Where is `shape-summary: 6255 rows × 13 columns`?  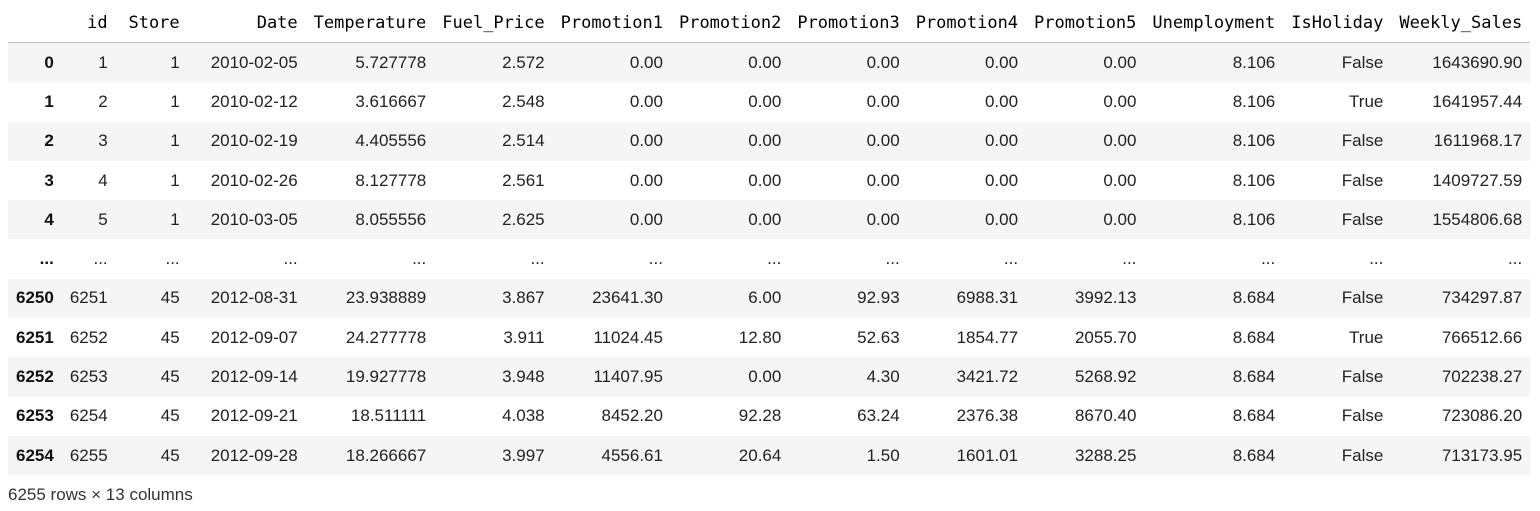
shape-summary: 6255 rows × 13 columns is located at coordinates (100, 495).